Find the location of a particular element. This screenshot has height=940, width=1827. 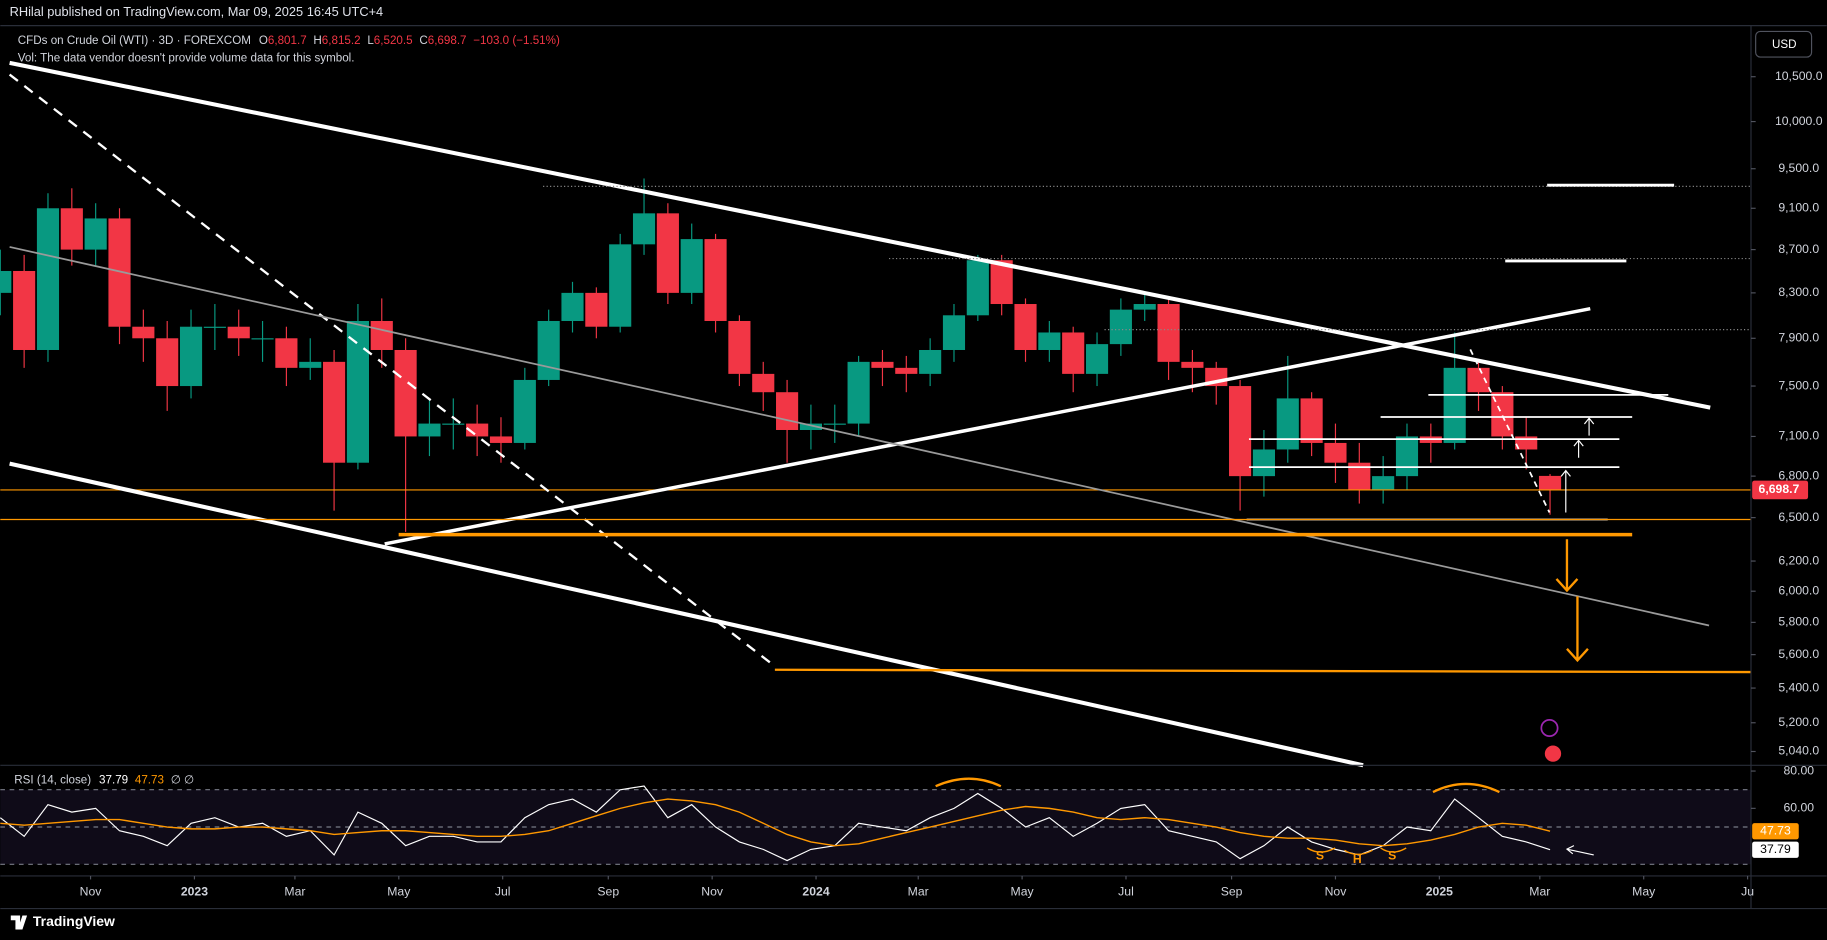

rsi-extra: ∅ ∅ is located at coordinates (182, 779).